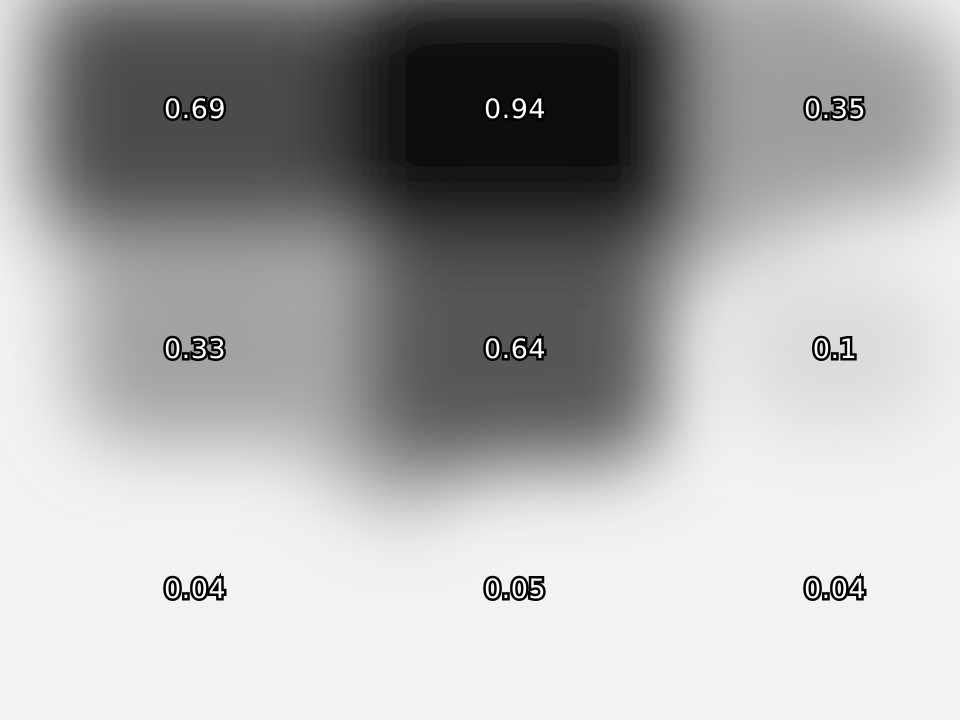 Image resolution: width=960 pixels, height=720 pixels. What do you see at coordinates (194, 109) in the screenshot?
I see `cell-value-r1-c1: 0.69` at bounding box center [194, 109].